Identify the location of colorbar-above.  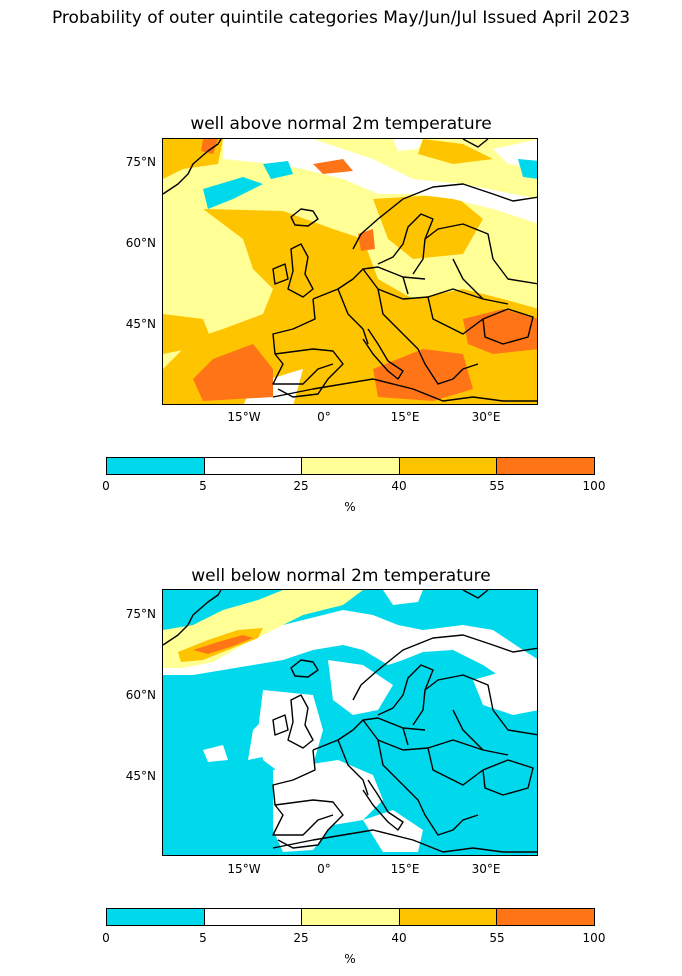
(350, 466).